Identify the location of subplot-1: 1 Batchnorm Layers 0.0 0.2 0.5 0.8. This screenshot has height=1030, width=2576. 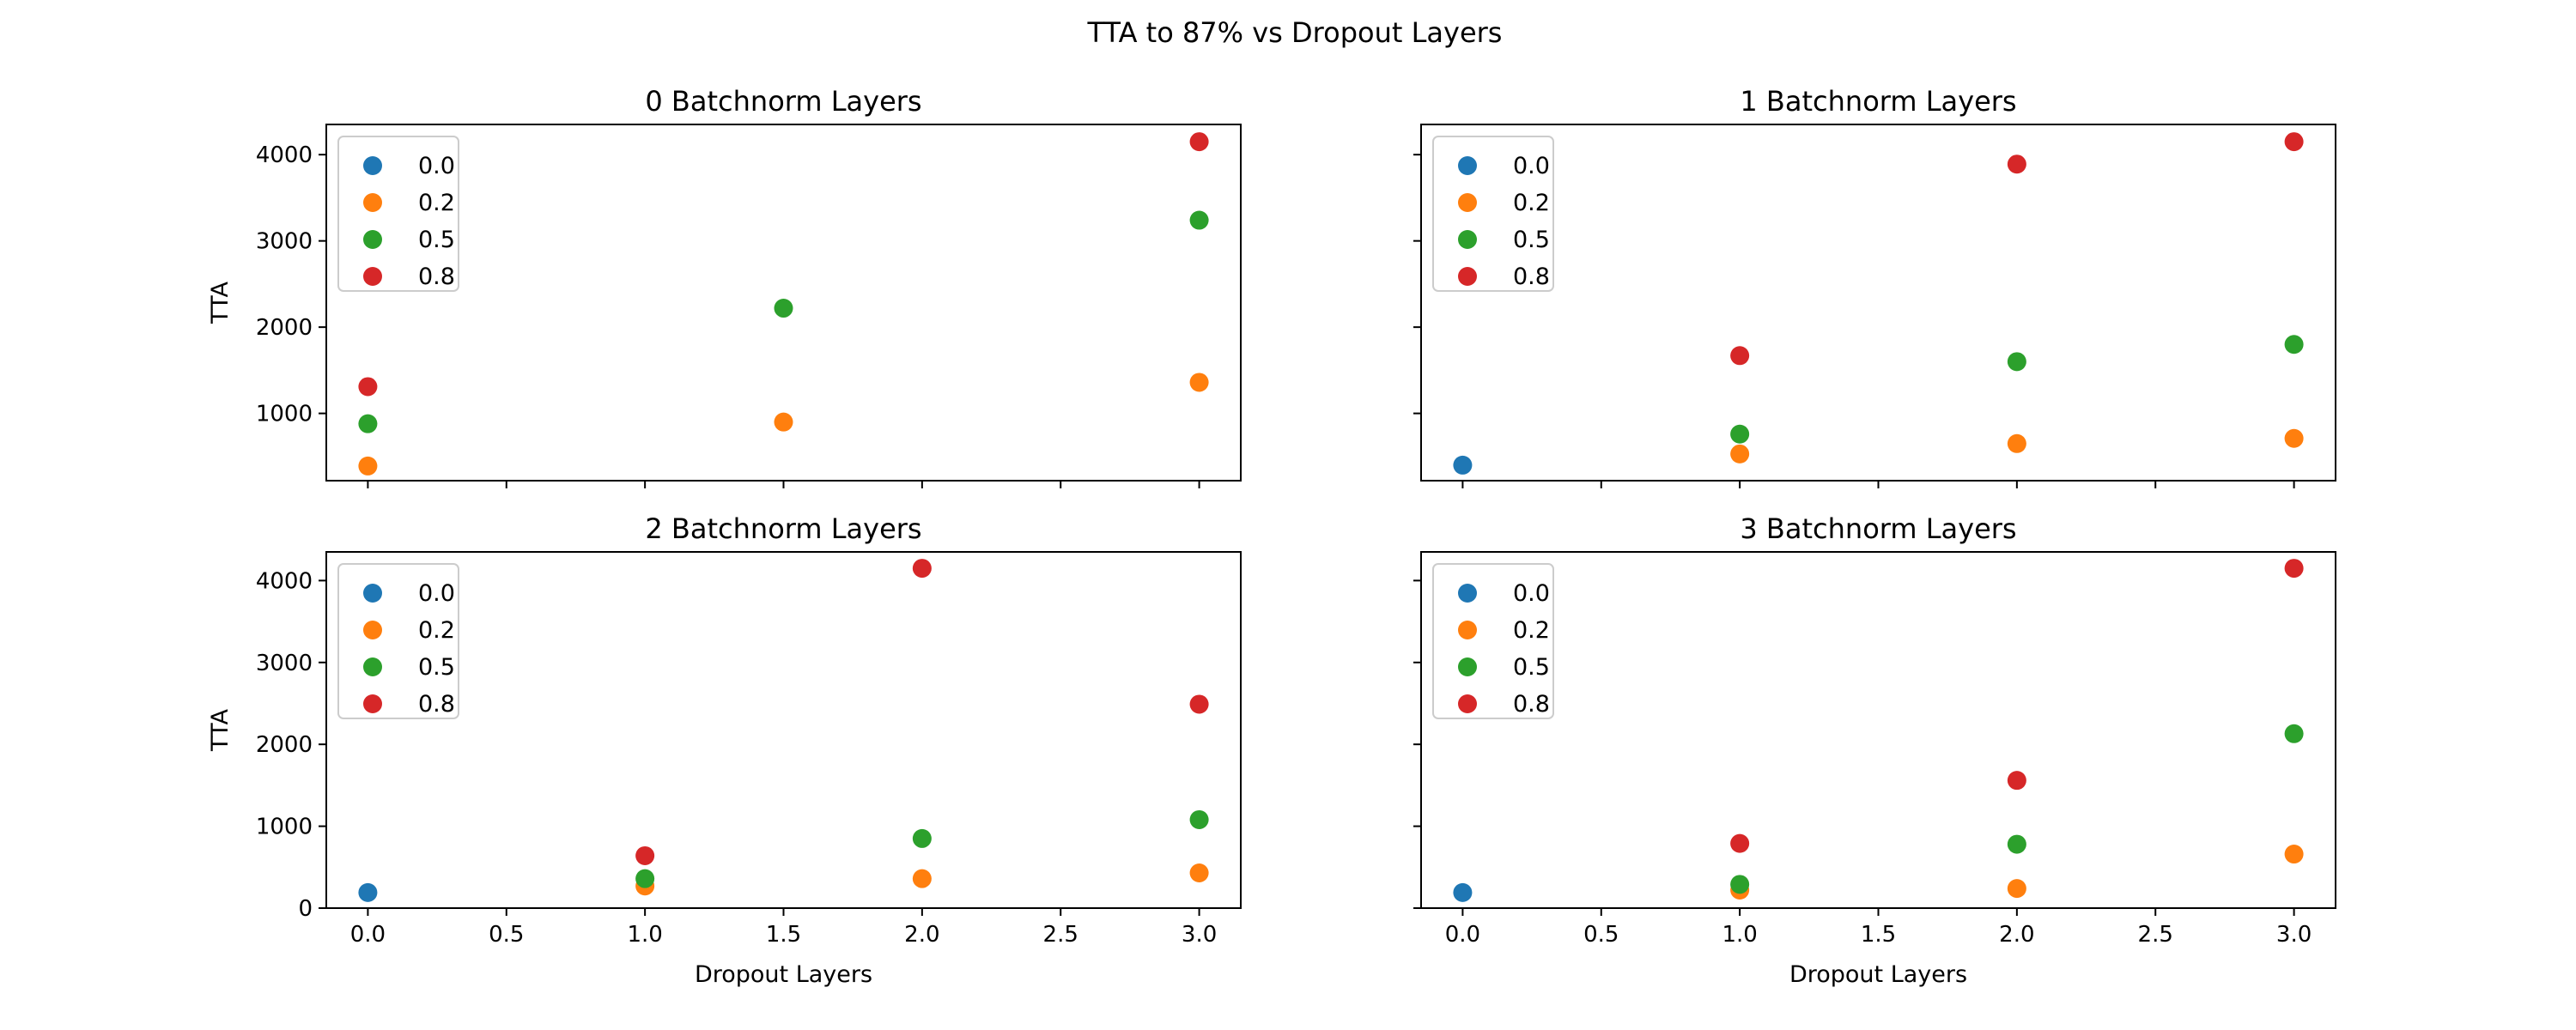
(1874, 286).